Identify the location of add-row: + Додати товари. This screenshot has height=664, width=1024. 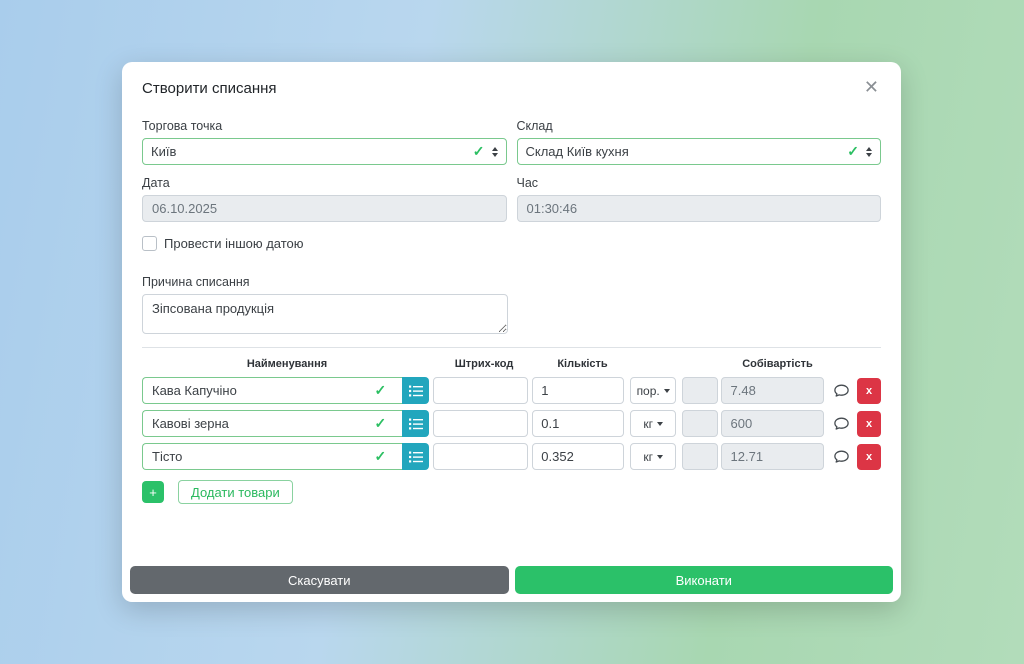
(511, 492).